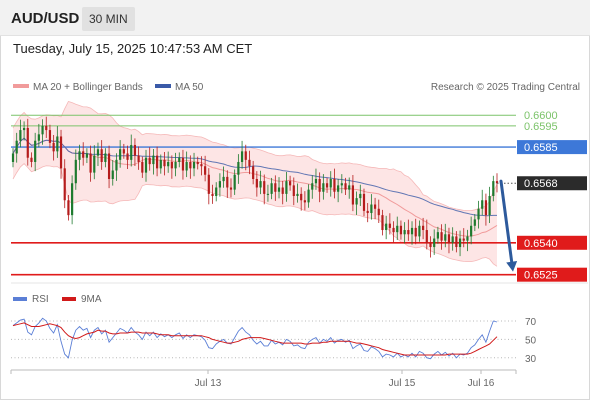  I want to click on rsi-gridlines: 70 50 30, so click(274, 341).